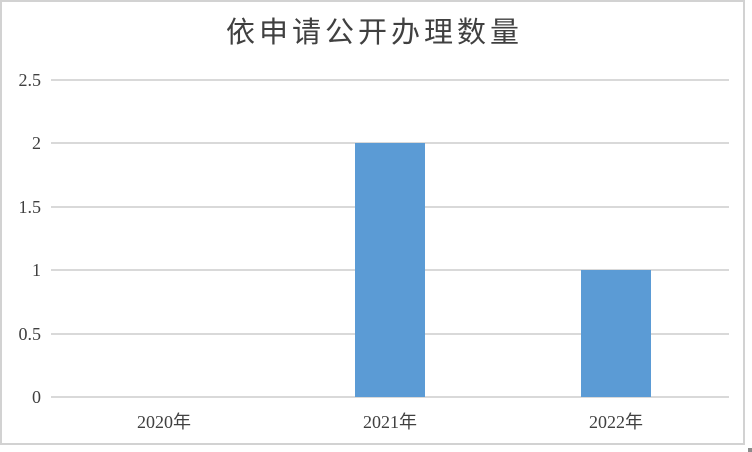 This screenshot has height=452, width=752. What do you see at coordinates (30, 333) in the screenshot?
I see `y-axis-tick-label: 0.5` at bounding box center [30, 333].